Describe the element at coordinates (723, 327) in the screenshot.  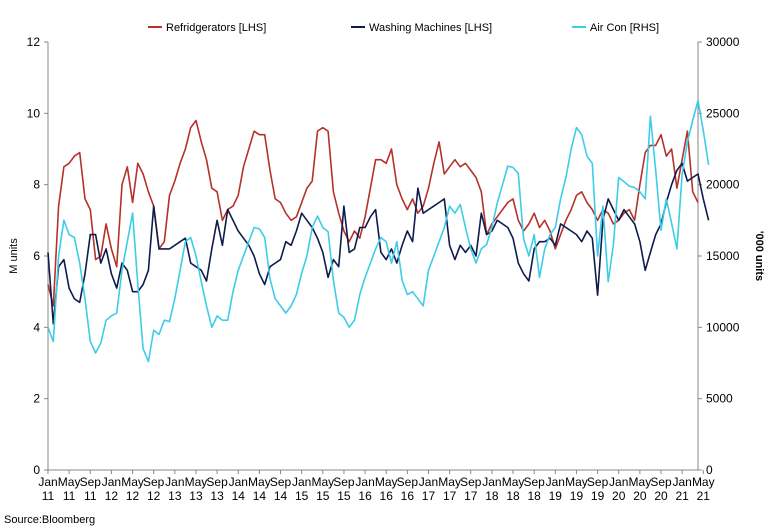
I see `y-right-tick-label: 10000` at that location.